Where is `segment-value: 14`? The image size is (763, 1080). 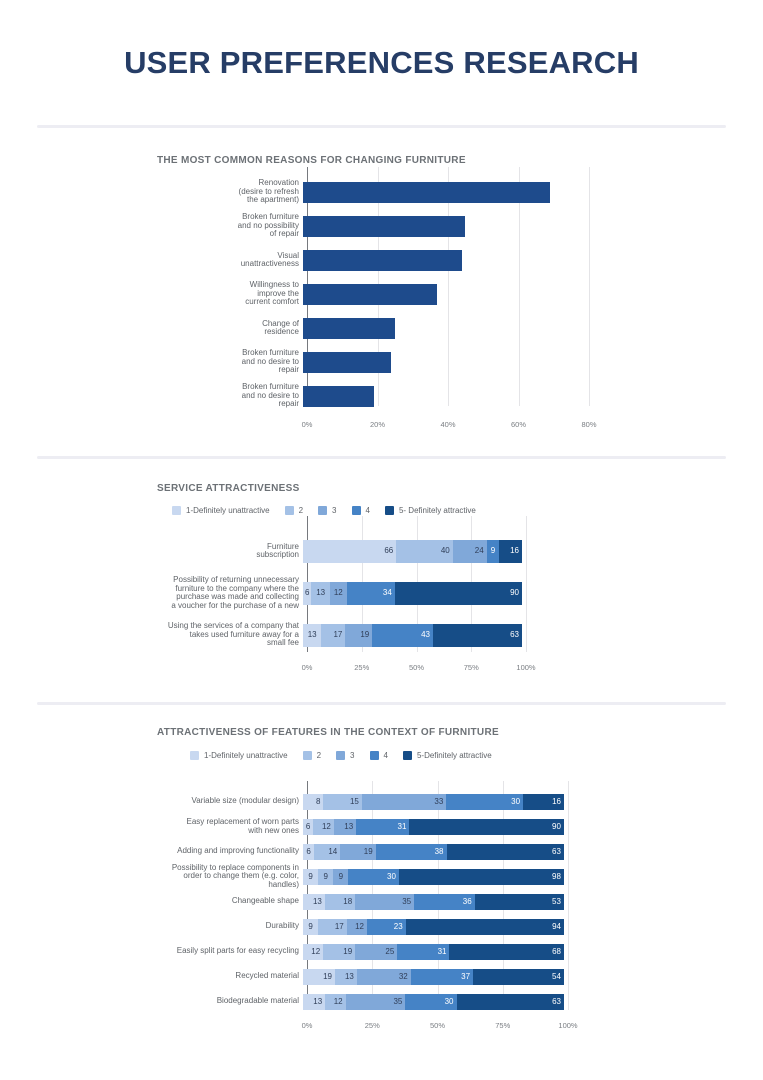 segment-value: 14 is located at coordinates (333, 851).